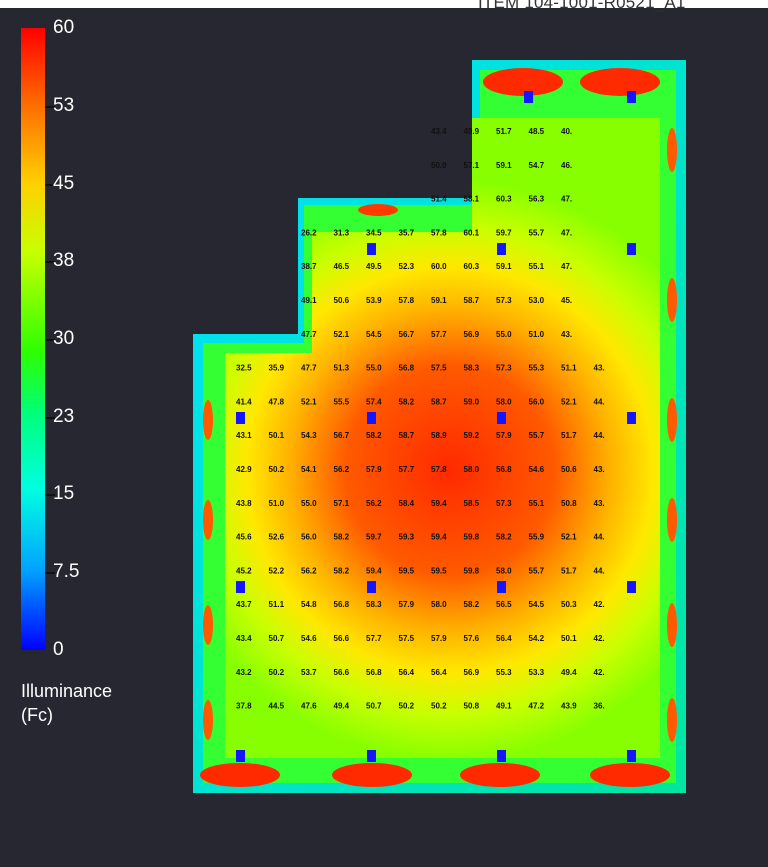 Image resolution: width=768 pixels, height=867 pixels. I want to click on illuminance-value: 43.9, so click(569, 706).